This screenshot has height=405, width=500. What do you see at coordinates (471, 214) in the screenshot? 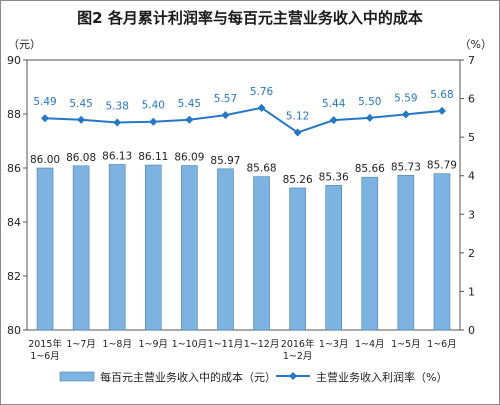
I see `right-tick-label: 3` at bounding box center [471, 214].